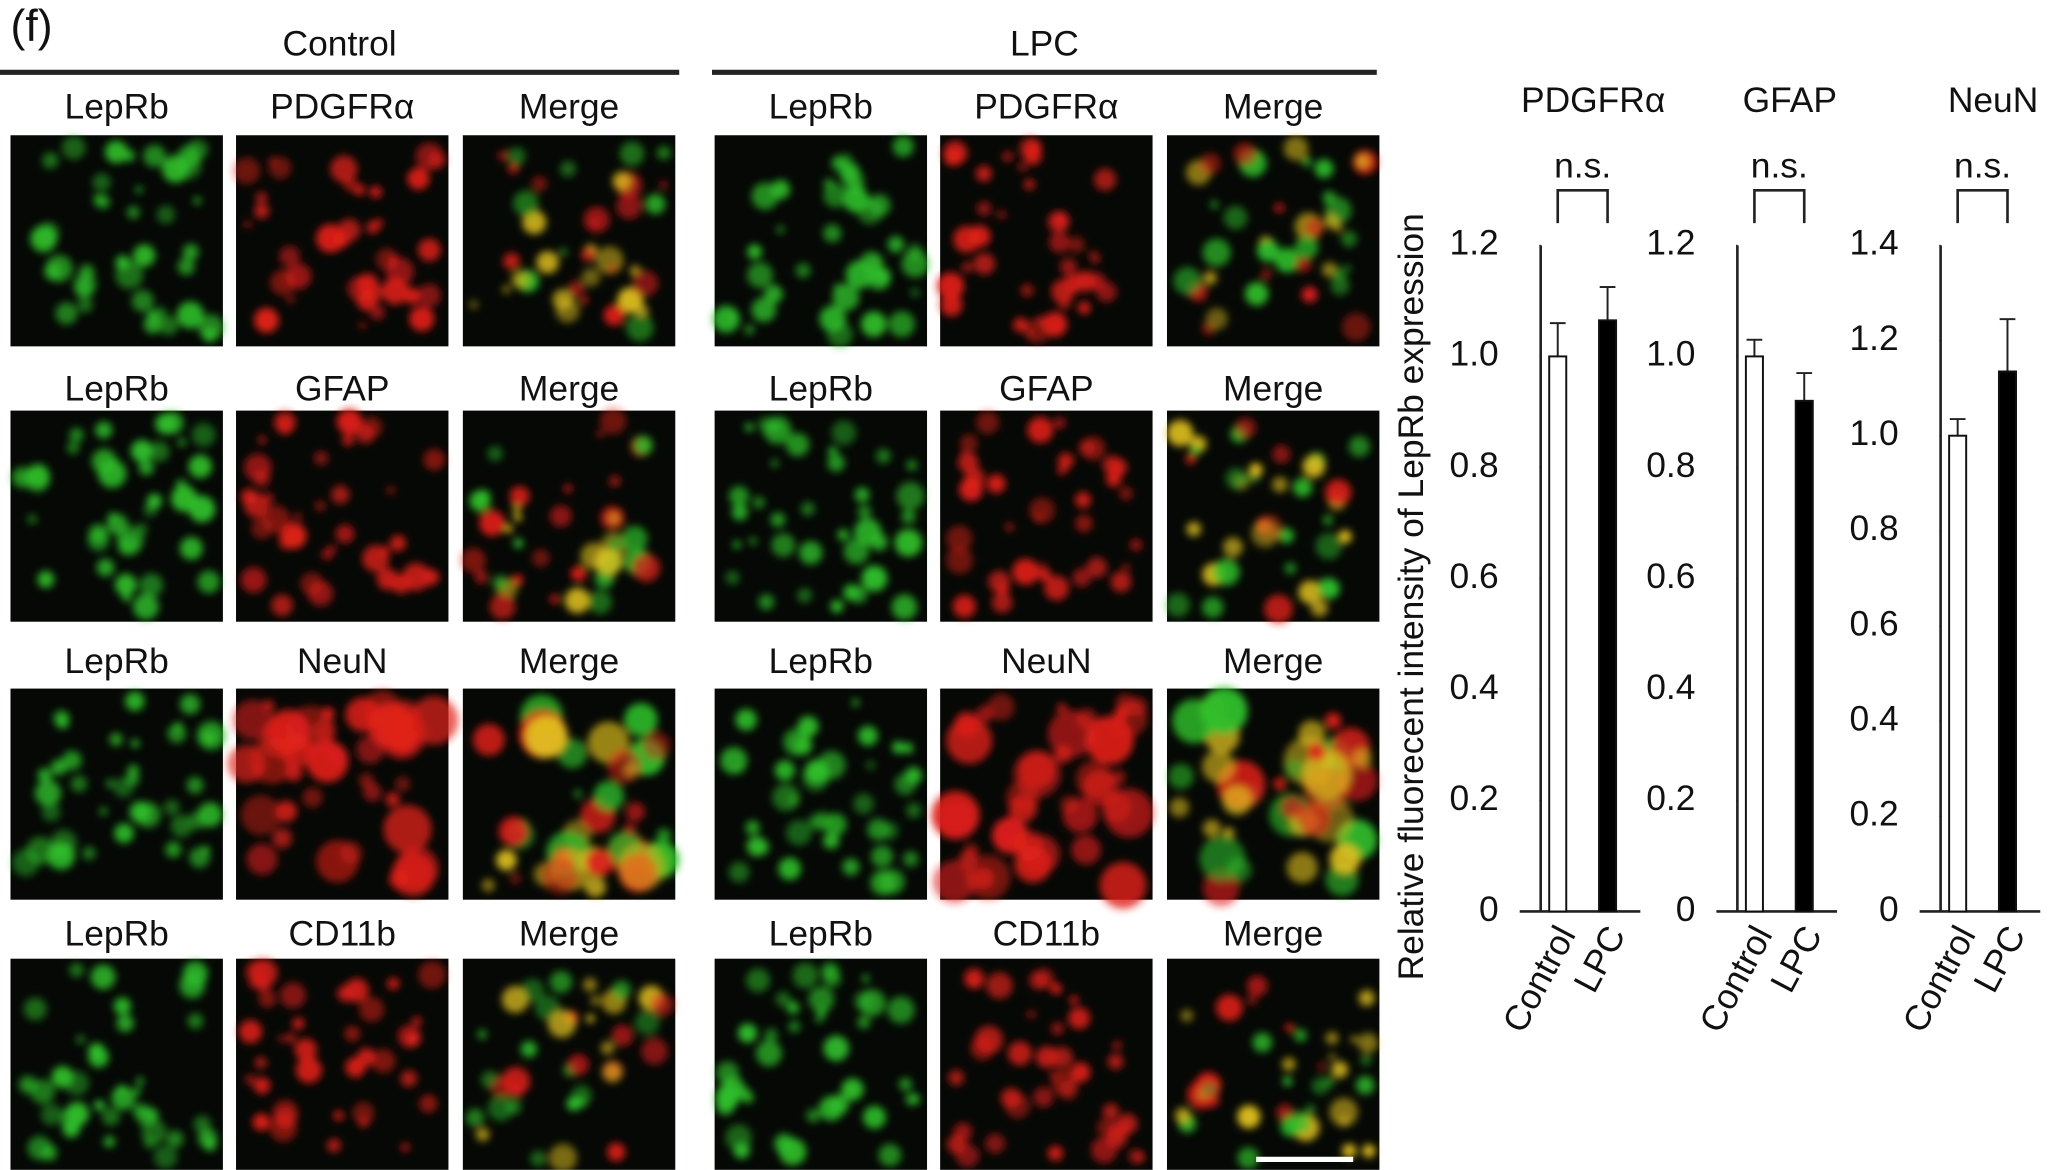  Describe the element at coordinates (821, 797) in the screenshot. I see `micrograph-signal` at that location.